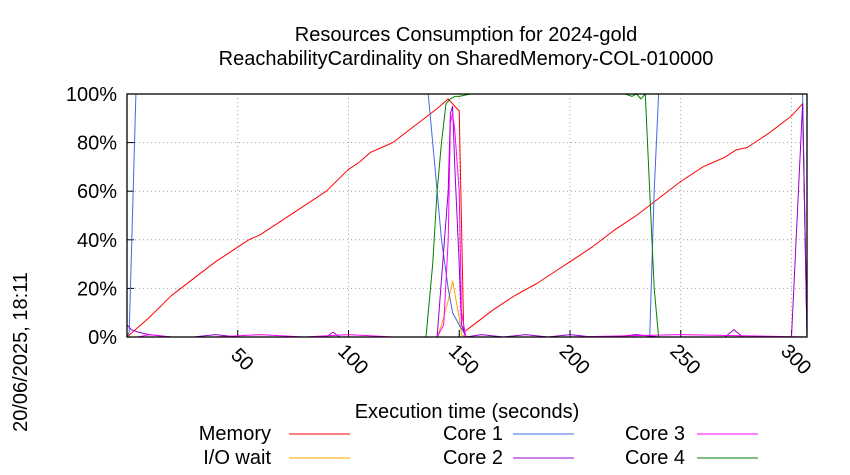  Describe the element at coordinates (473, 458) in the screenshot. I see `legend-label: Core 2` at that location.